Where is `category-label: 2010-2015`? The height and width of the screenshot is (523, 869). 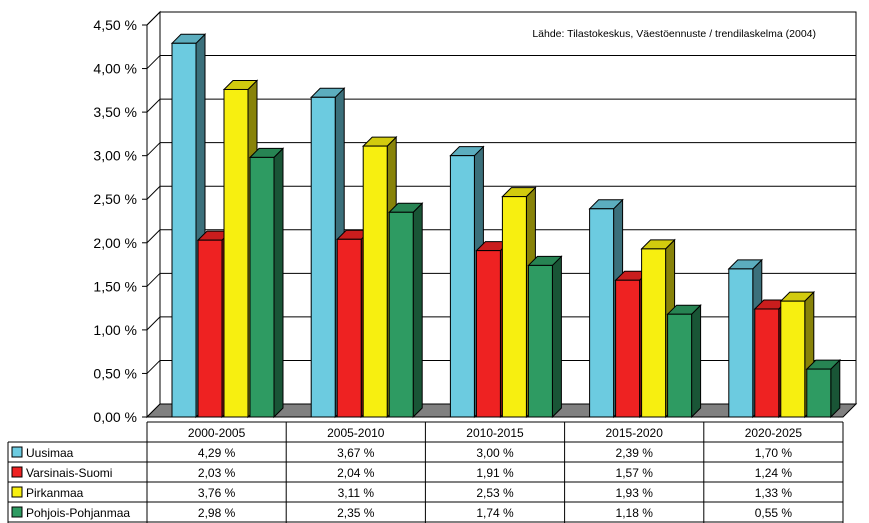 category-label: 2010-2015 is located at coordinates (495, 433).